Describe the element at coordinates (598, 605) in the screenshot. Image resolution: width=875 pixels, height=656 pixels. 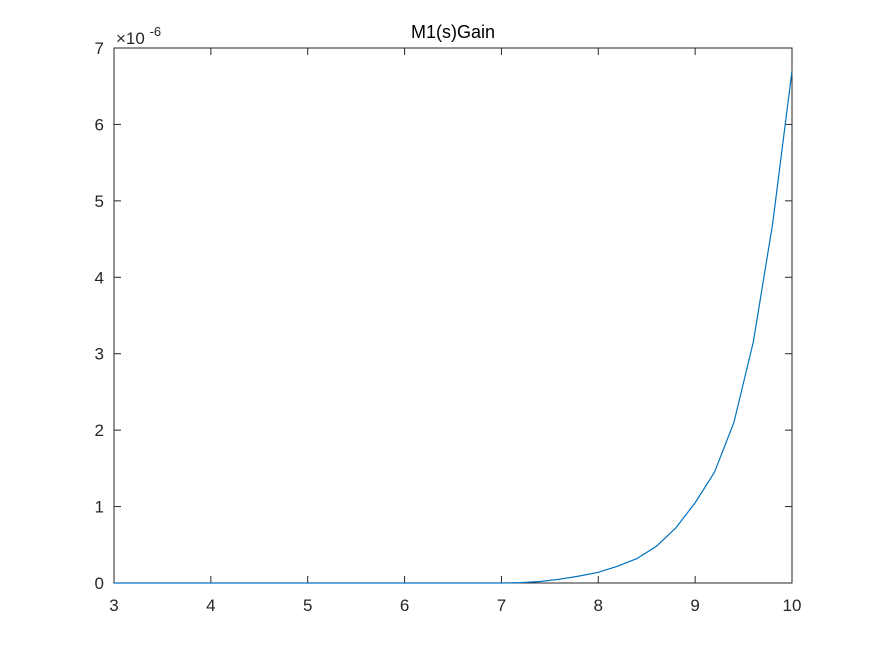
I see `x-tick-label: 8` at that location.